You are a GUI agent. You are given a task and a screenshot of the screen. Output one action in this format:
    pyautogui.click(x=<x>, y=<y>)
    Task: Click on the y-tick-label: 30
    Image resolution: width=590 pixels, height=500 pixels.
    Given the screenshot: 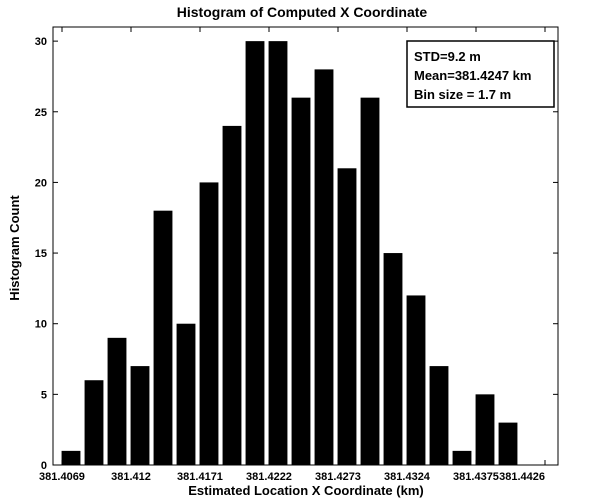 What is the action you would take?
    pyautogui.click(x=41, y=42)
    